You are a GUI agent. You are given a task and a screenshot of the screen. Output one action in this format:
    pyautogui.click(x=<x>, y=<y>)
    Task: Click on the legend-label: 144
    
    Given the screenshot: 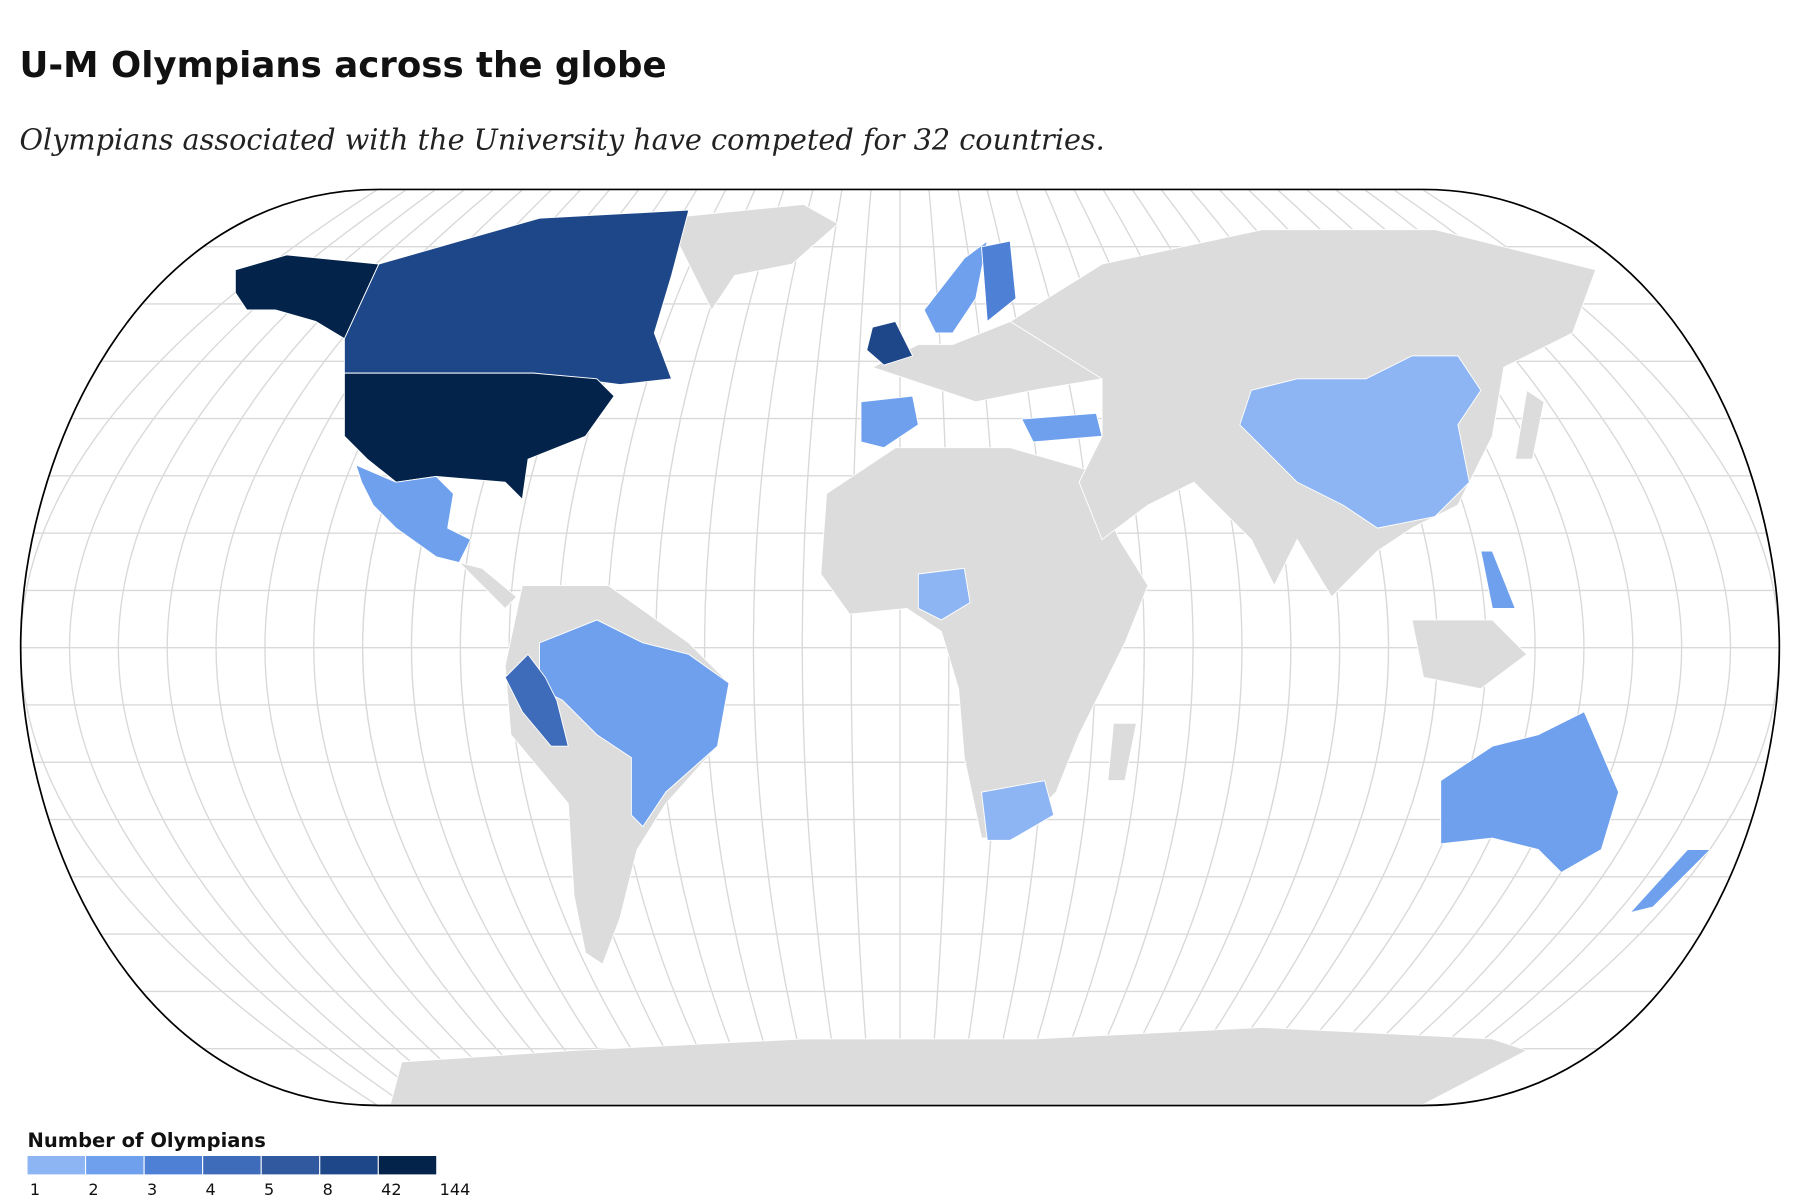 What is the action you would take?
    pyautogui.click(x=455, y=1189)
    